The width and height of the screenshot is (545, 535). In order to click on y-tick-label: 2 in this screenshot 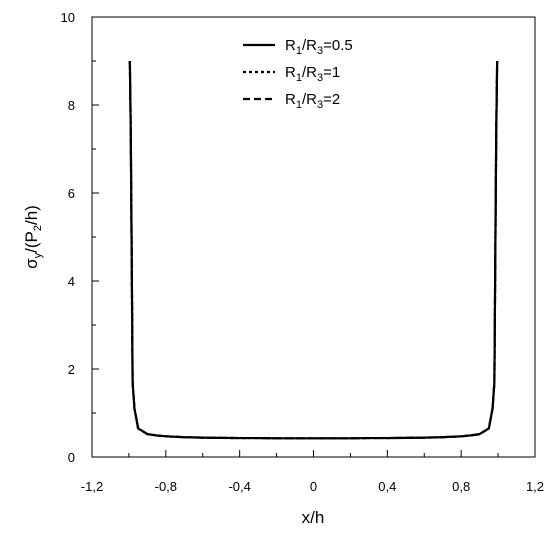, I will do `click(71, 369)`.